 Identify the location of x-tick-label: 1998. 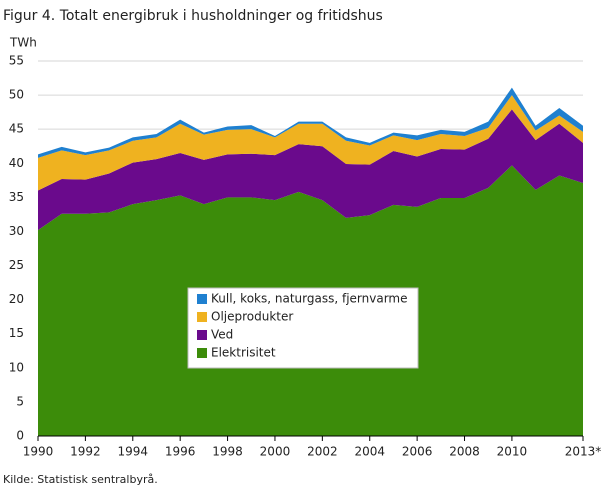
(227, 452).